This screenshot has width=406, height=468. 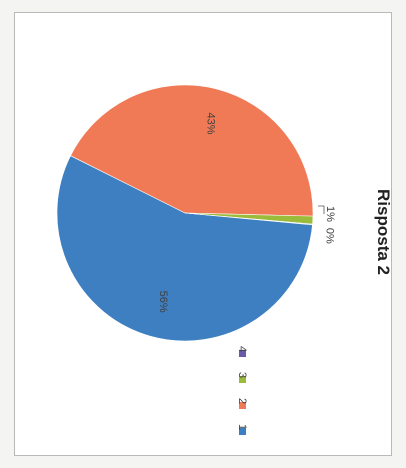 What do you see at coordinates (242, 349) in the screenshot?
I see `legend-label-4: 4` at bounding box center [242, 349].